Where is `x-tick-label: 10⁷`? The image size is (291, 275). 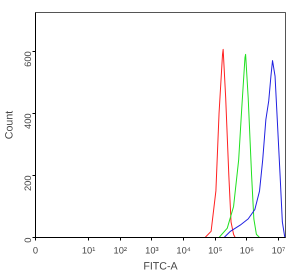
x-tick-label: 10⁷ is located at coordinates (279, 251).